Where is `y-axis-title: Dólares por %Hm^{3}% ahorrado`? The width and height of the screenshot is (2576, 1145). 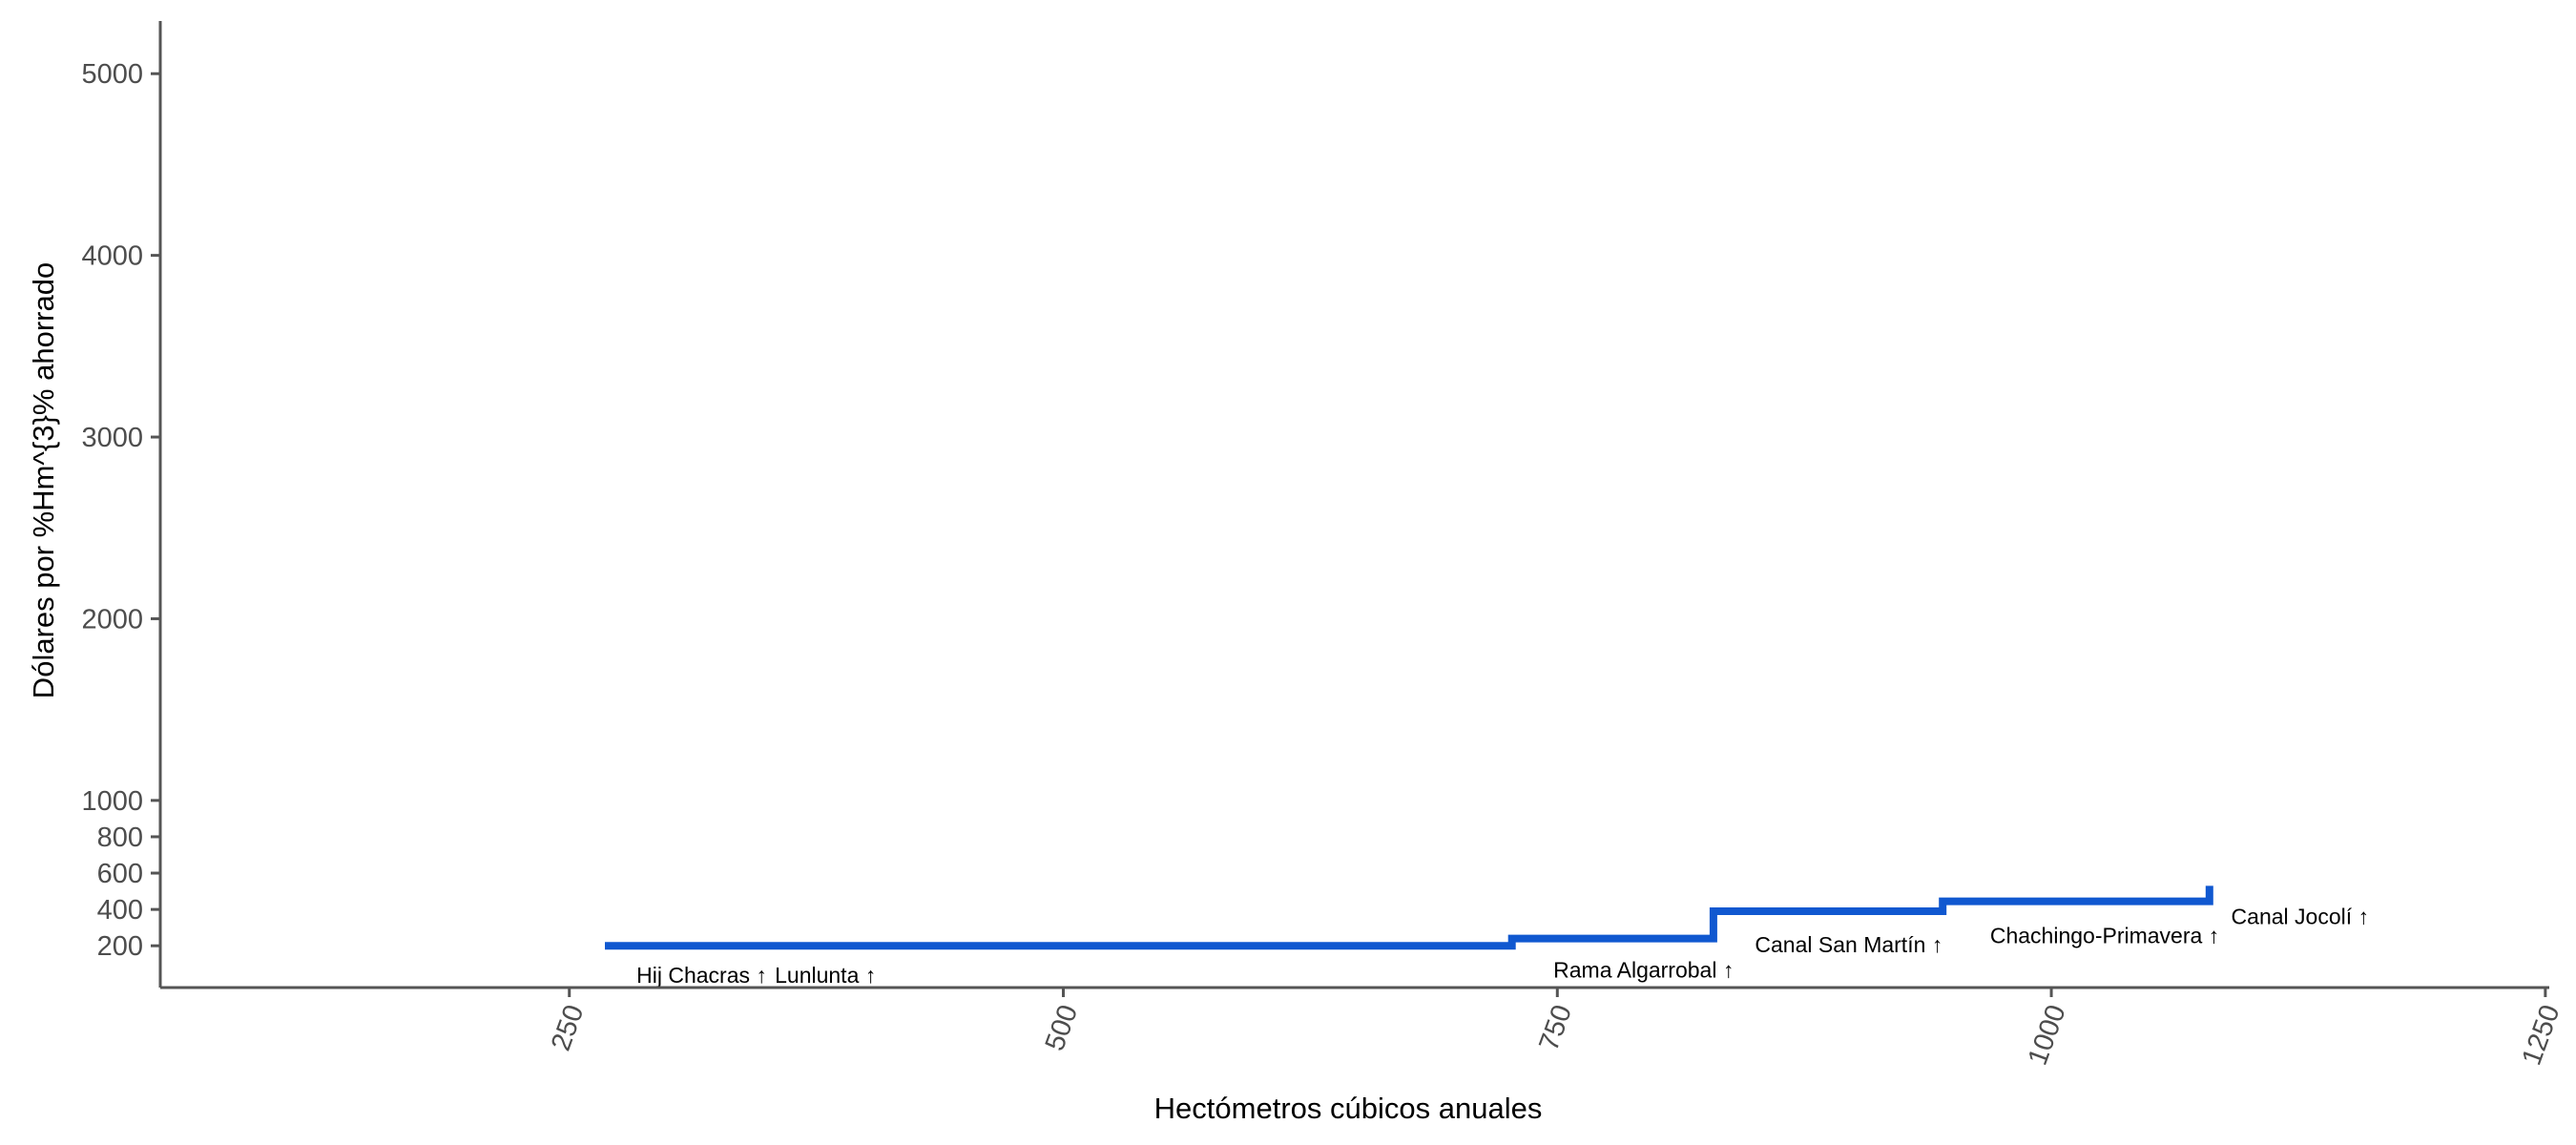 y-axis-title: Dólares por %Hm^{3}% ahorrado is located at coordinates (43, 480).